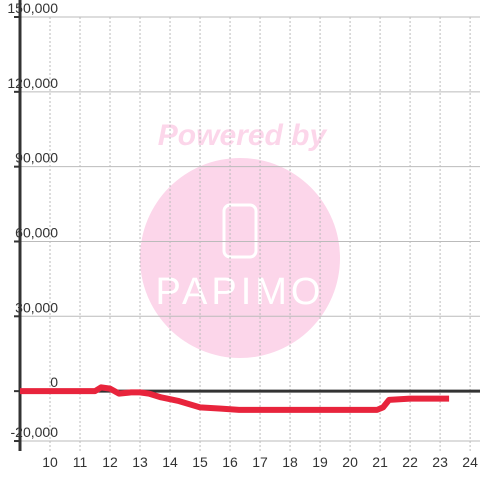 This screenshot has height=480, width=480. Describe the element at coordinates (240, 292) in the screenshot. I see `watermark-logo: PAPIMO` at that location.